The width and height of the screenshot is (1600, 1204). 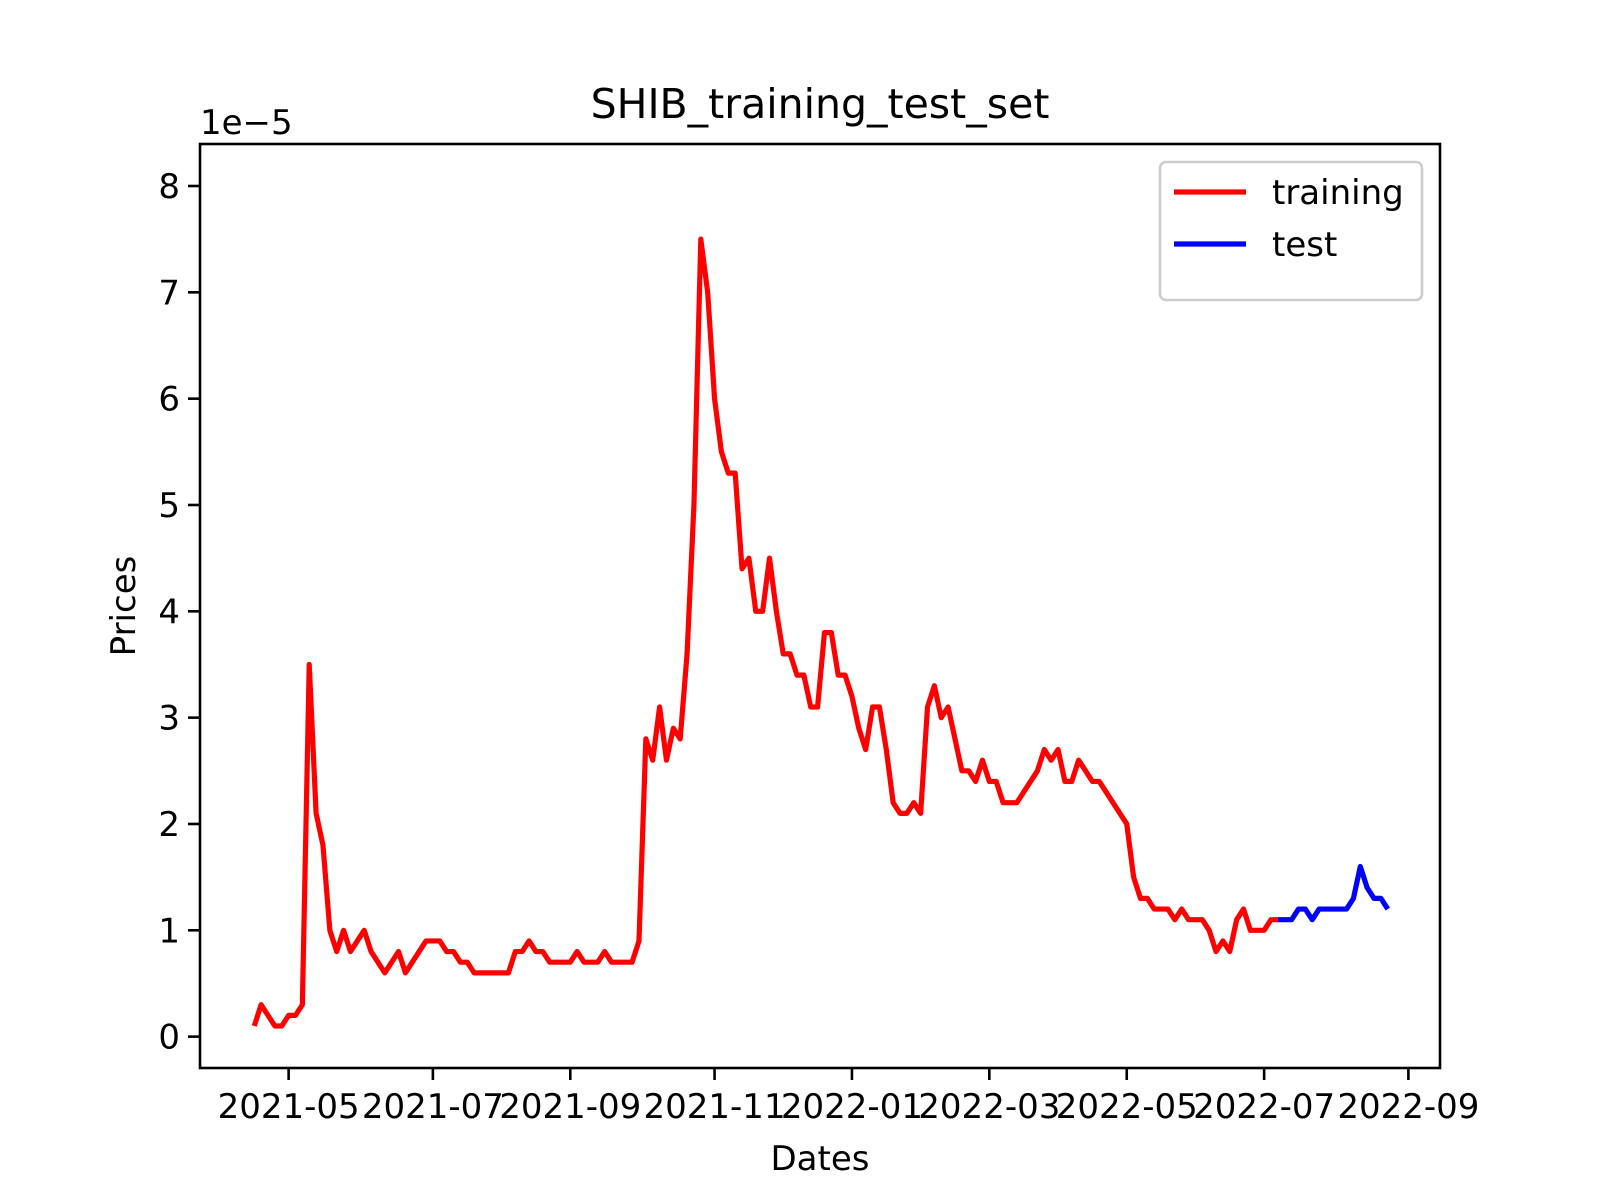 What do you see at coordinates (169, 187) in the screenshot?
I see `y-tick-label: 8` at bounding box center [169, 187].